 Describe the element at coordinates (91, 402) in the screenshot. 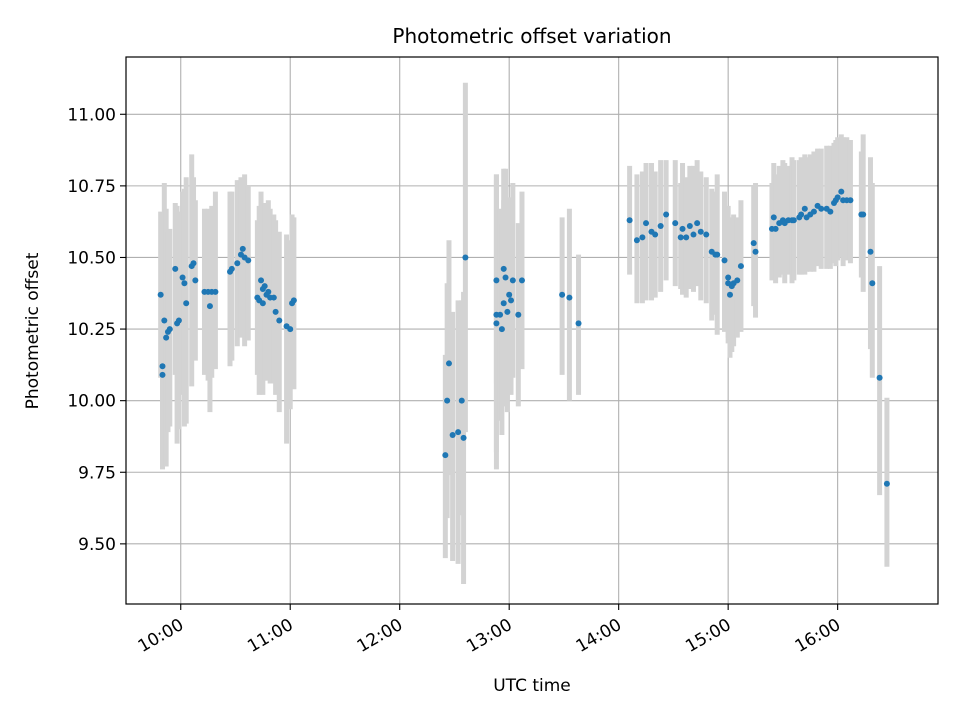

I see `y-tick-label: 10.00` at that location.